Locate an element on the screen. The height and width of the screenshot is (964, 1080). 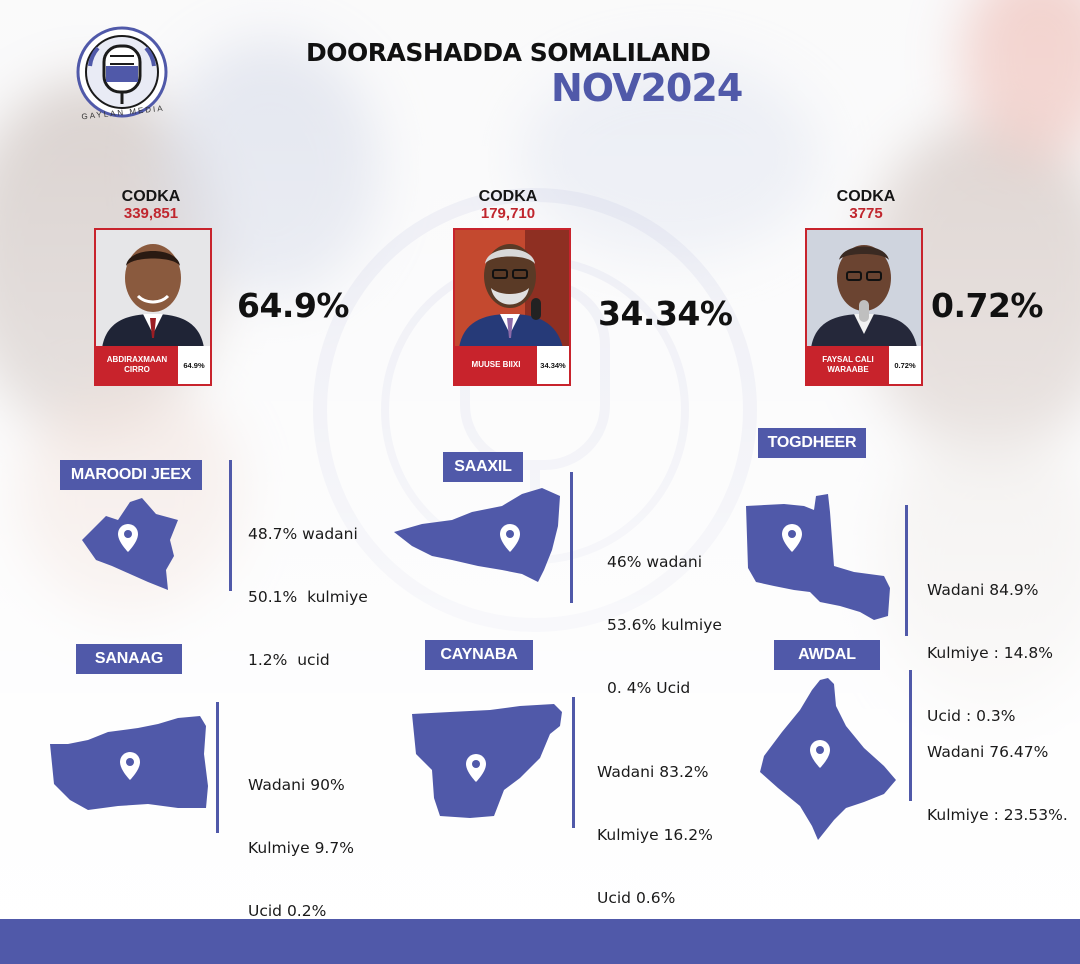
candidate-percent: 34.34% is located at coordinates (665, 313).